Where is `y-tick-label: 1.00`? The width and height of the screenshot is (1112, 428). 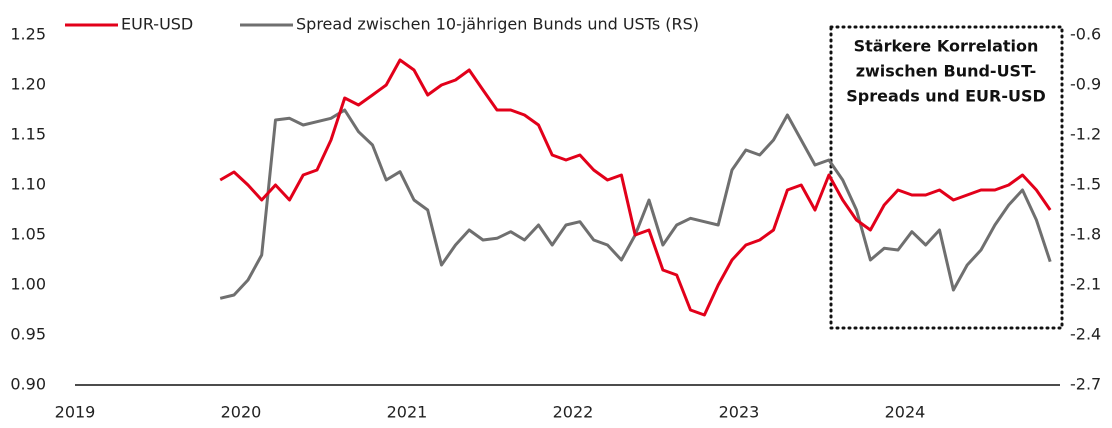 y-tick-label: 1.00 is located at coordinates (28, 284).